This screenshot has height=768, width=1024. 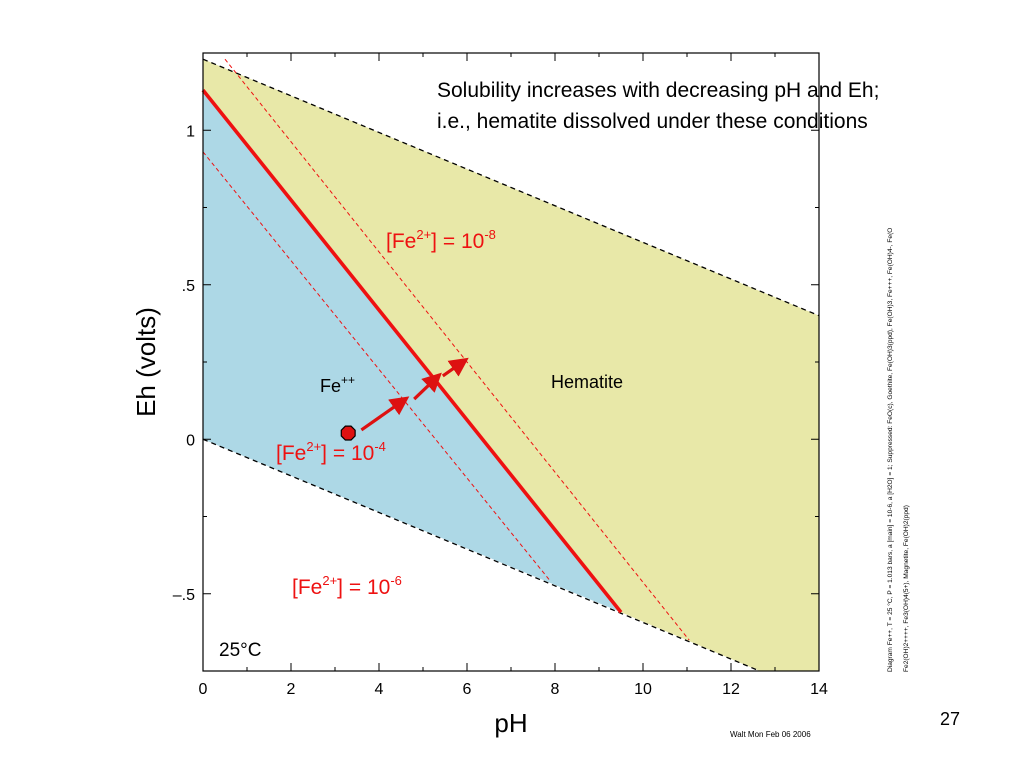 What do you see at coordinates (510, 723) in the screenshot?
I see `x-axis-label: pH` at bounding box center [510, 723].